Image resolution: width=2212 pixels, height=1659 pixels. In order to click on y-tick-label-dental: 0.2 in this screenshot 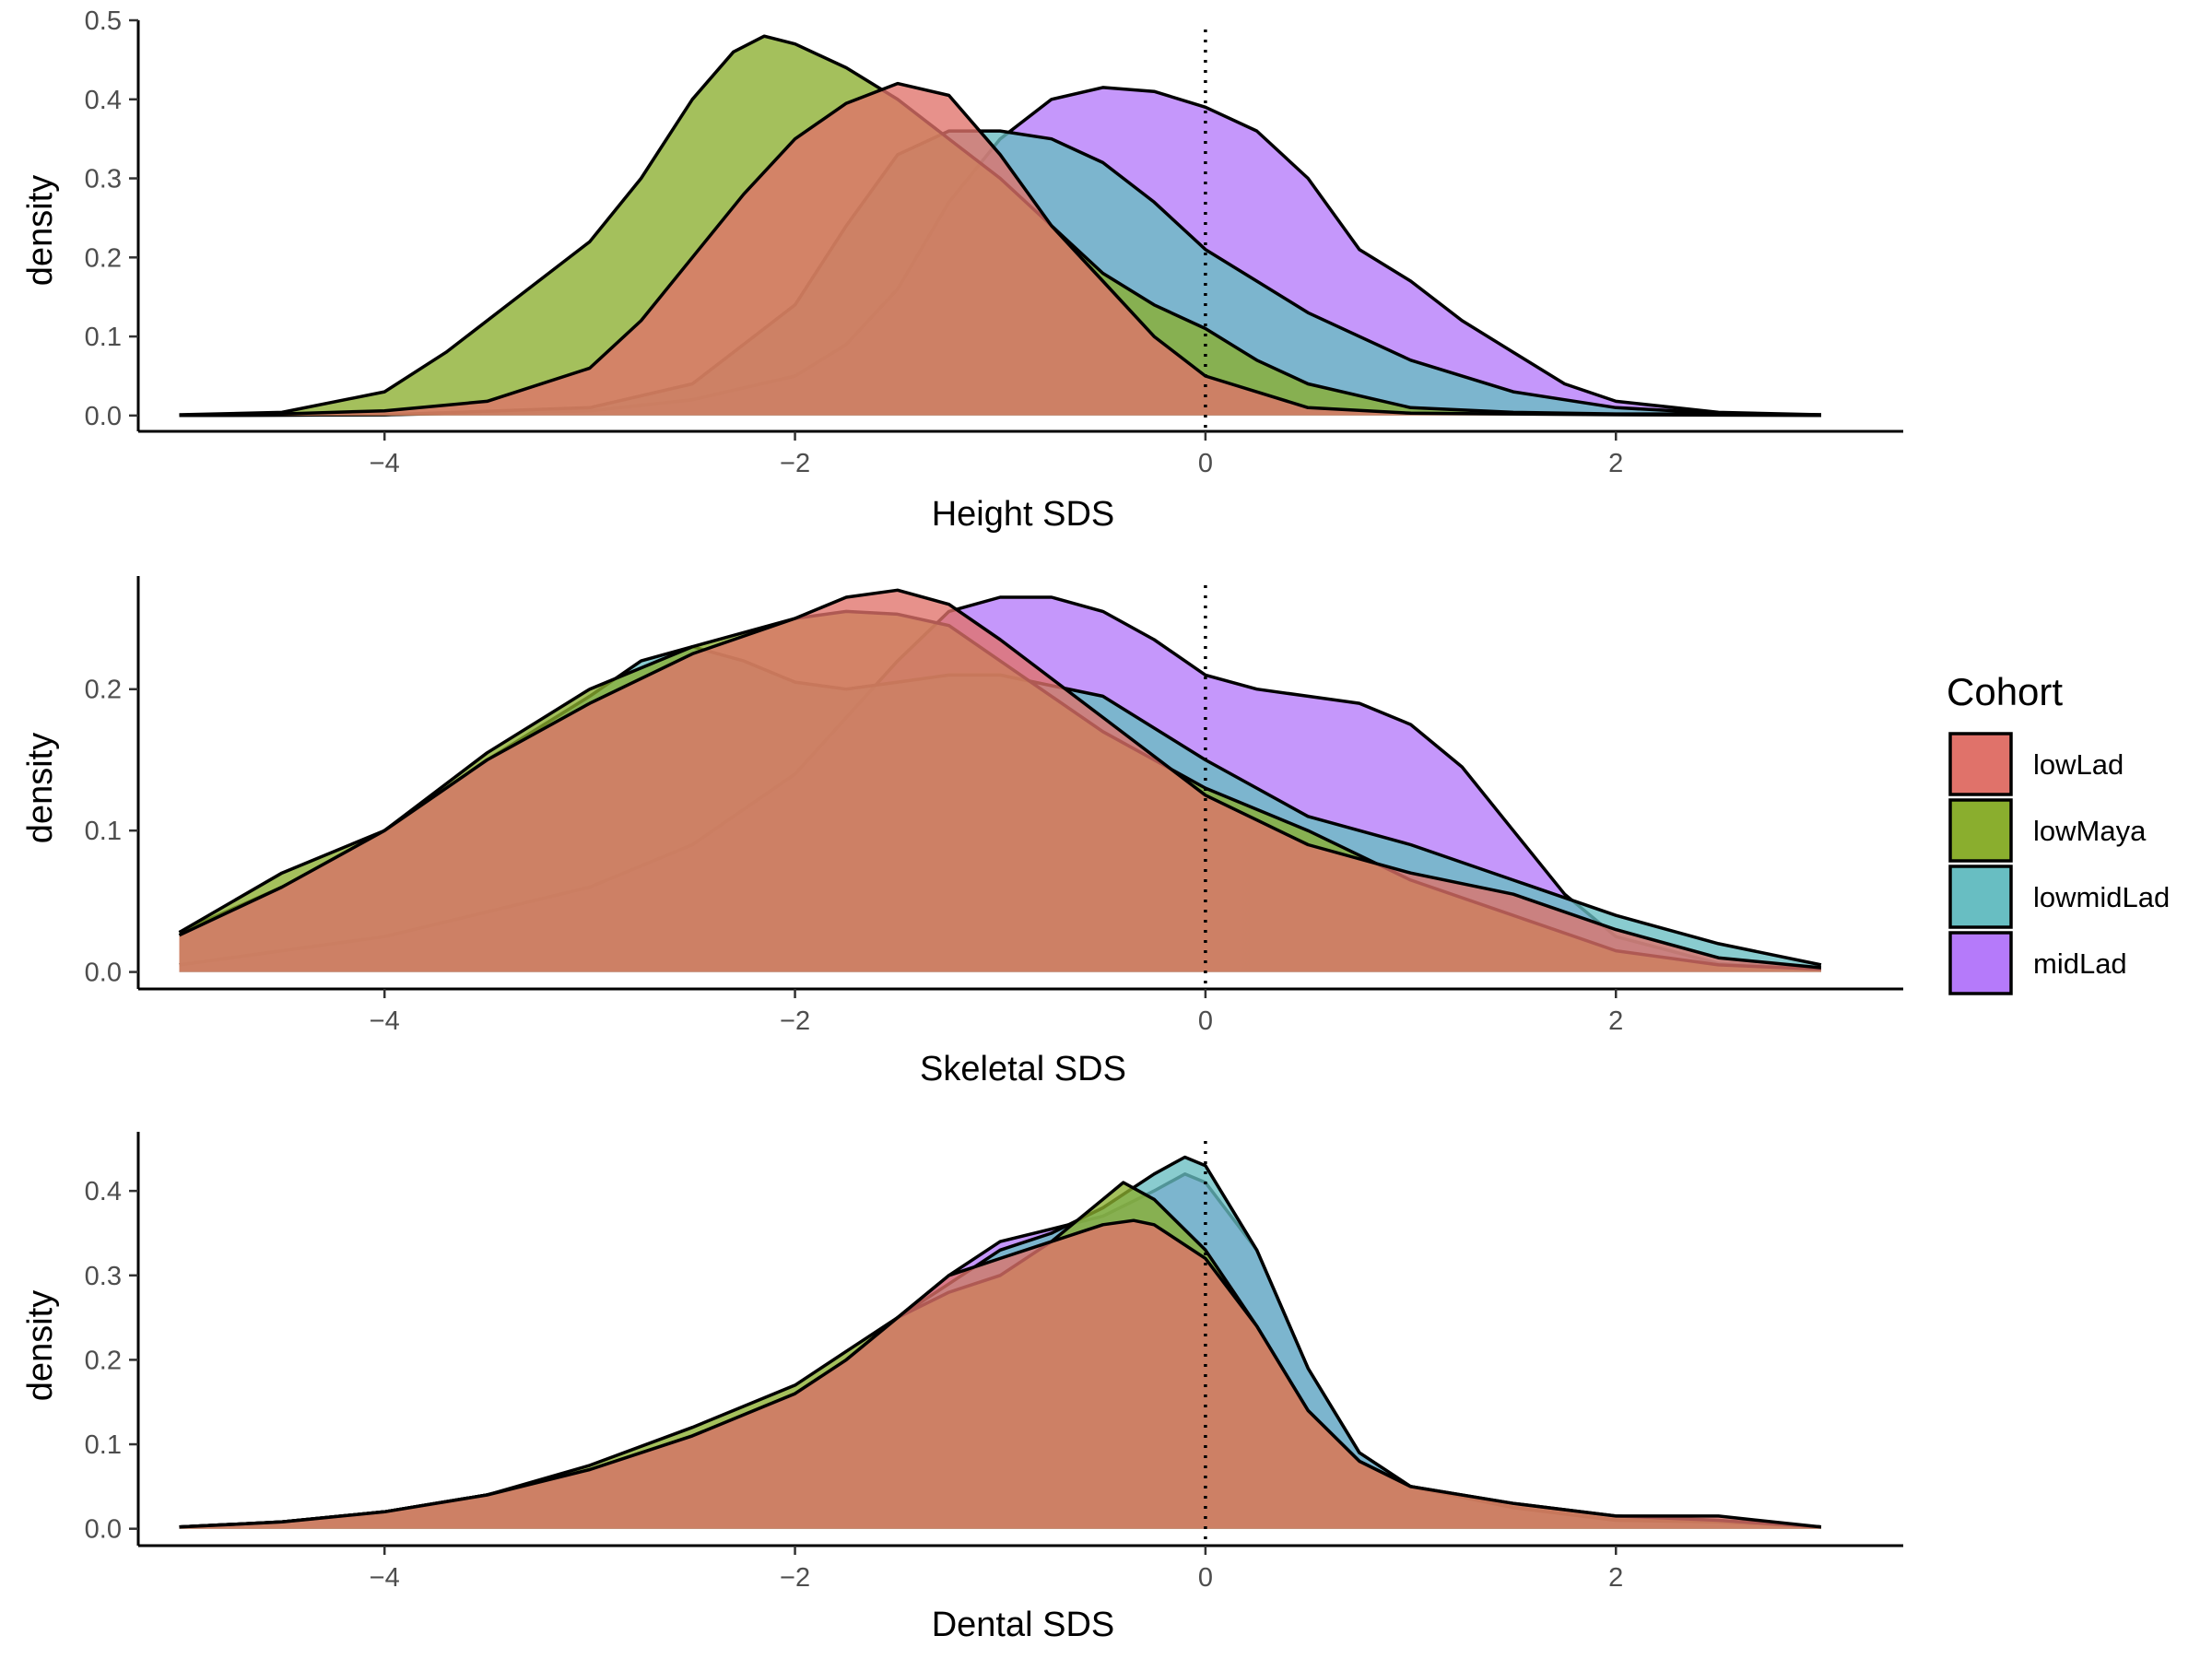, I will do `click(103, 1360)`.